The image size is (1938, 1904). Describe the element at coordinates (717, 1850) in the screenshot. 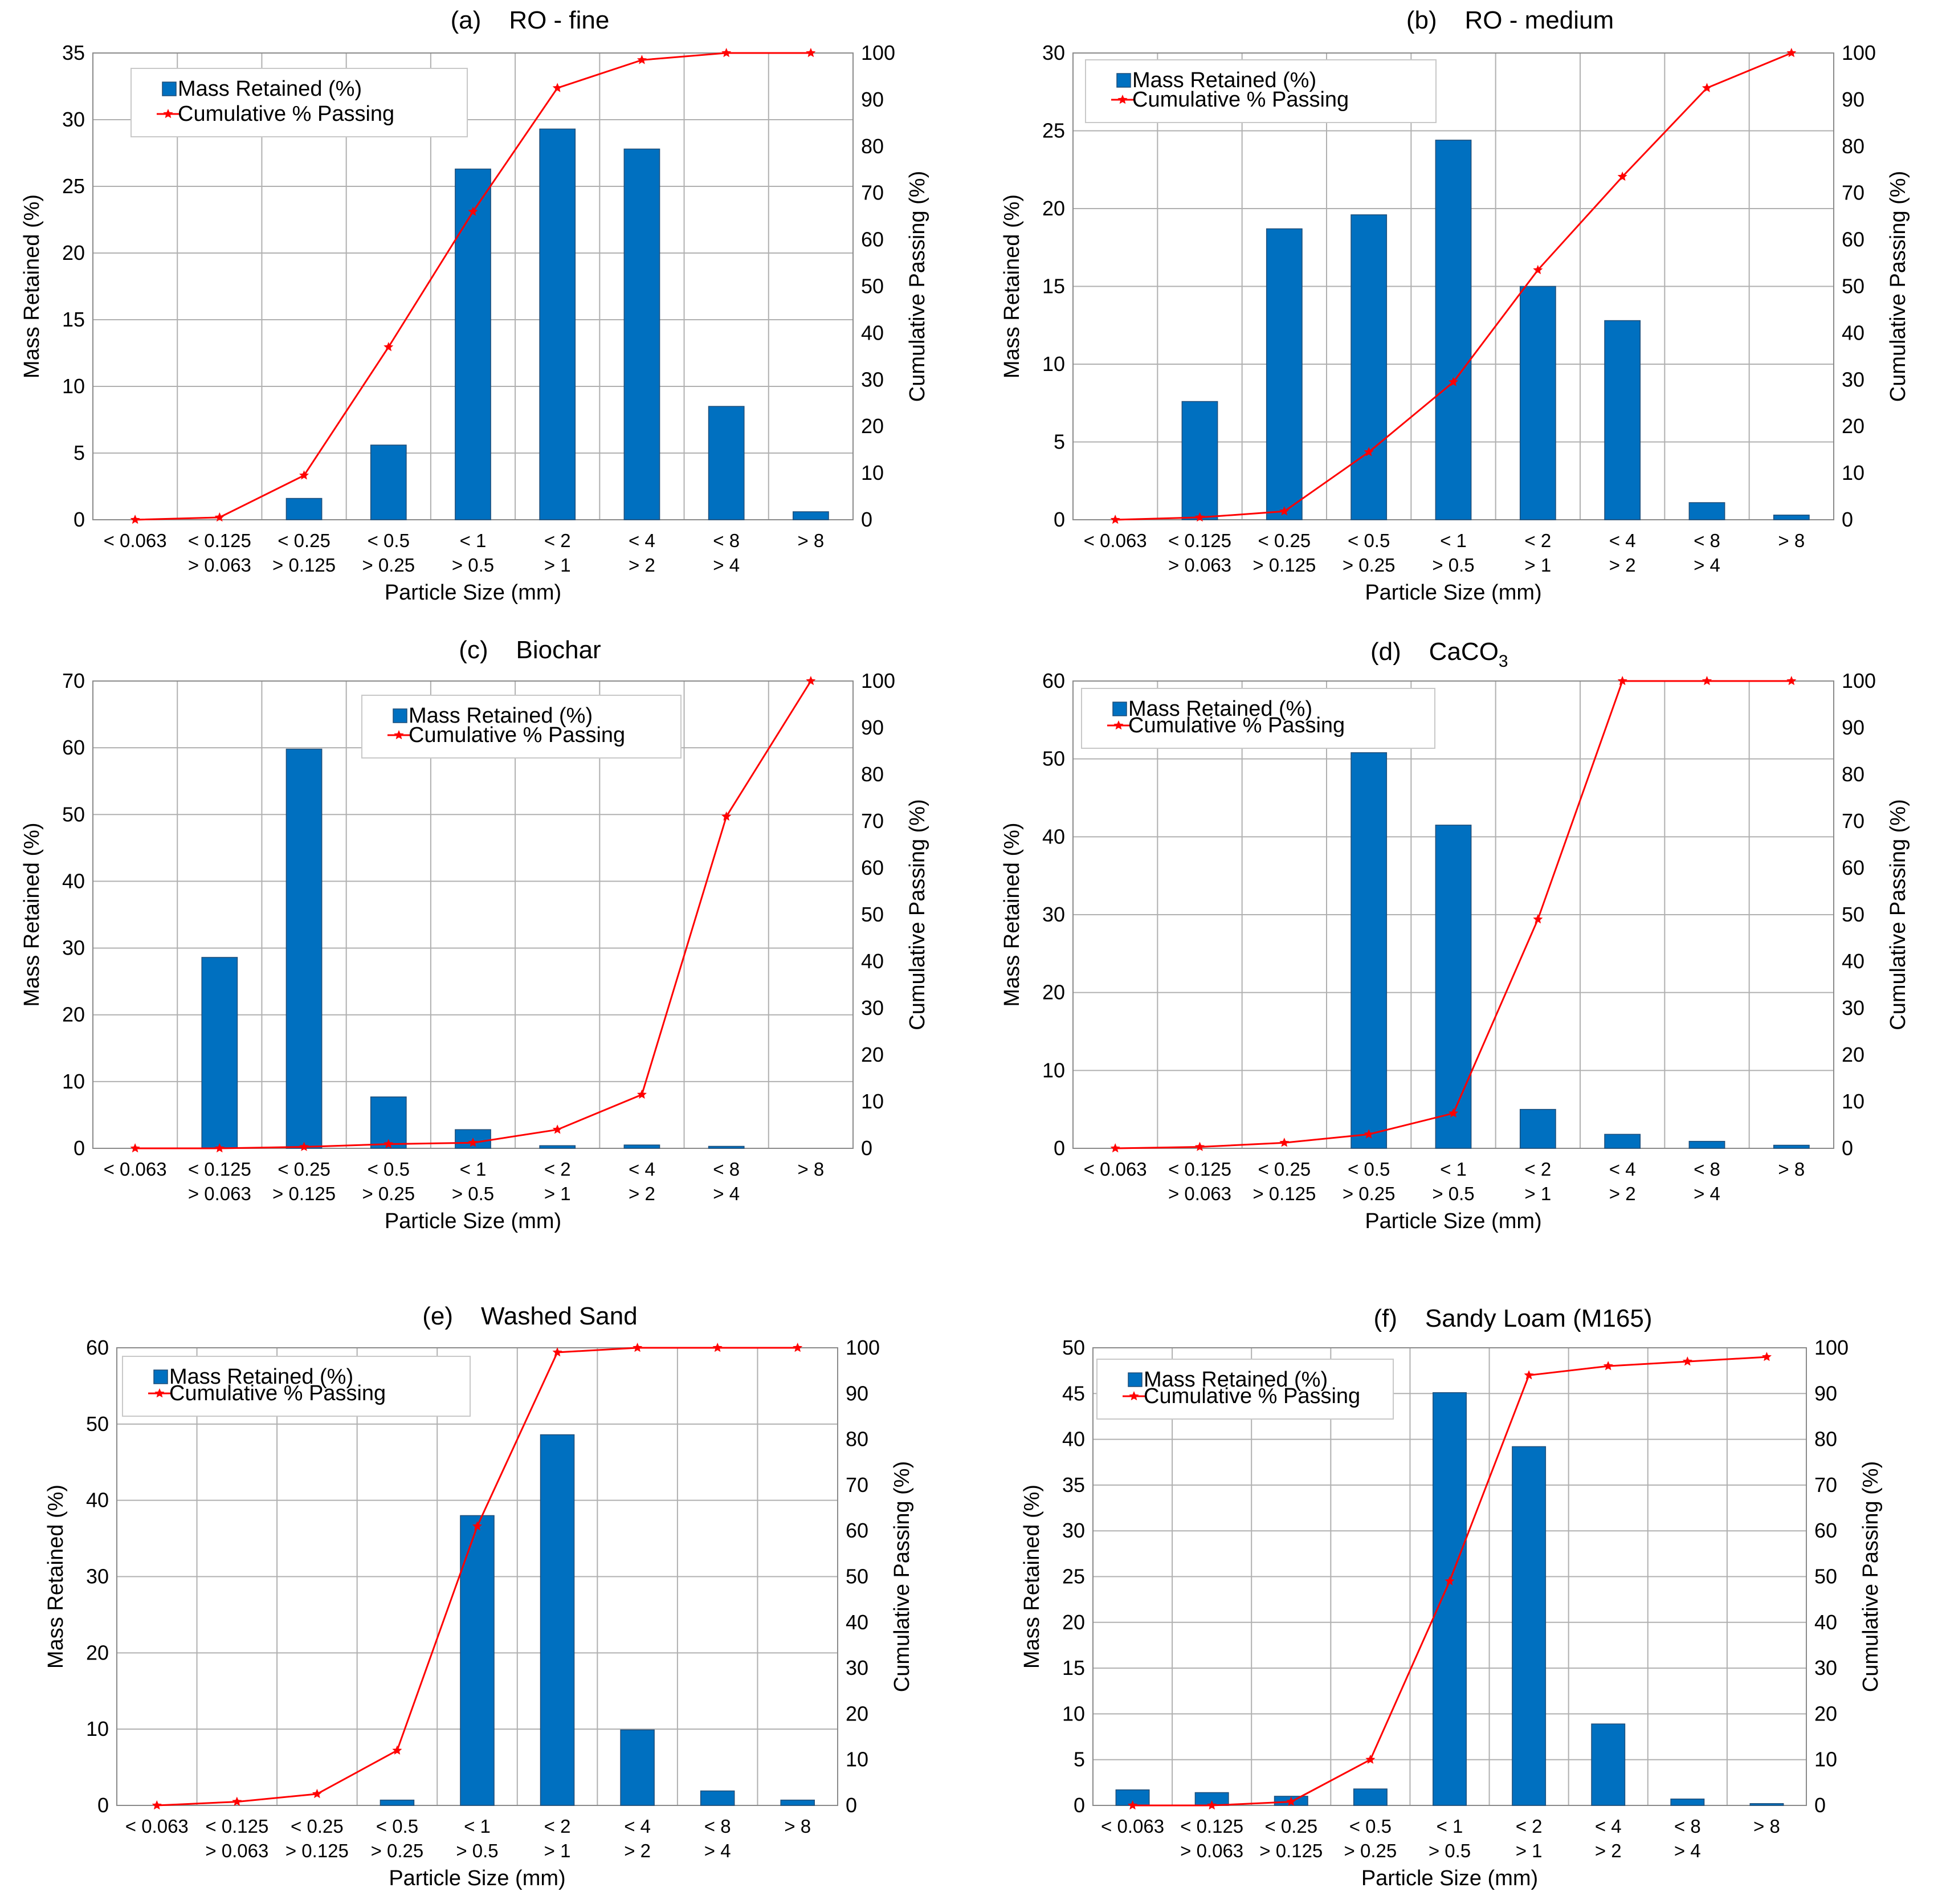

I see `x-tick-label: > 4` at that location.